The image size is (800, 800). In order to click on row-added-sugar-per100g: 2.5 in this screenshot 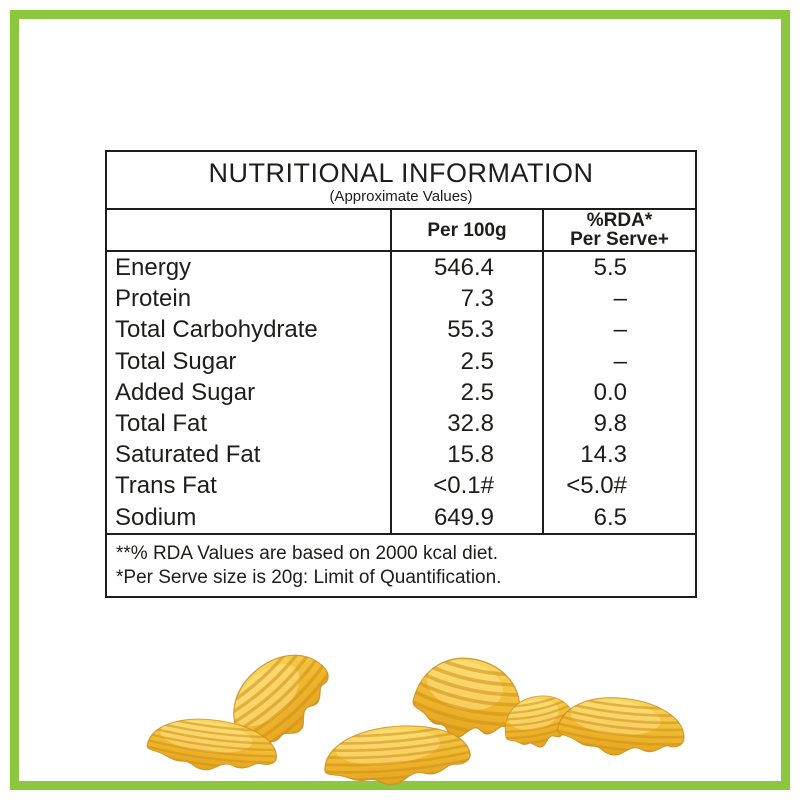, I will do `click(466, 392)`.